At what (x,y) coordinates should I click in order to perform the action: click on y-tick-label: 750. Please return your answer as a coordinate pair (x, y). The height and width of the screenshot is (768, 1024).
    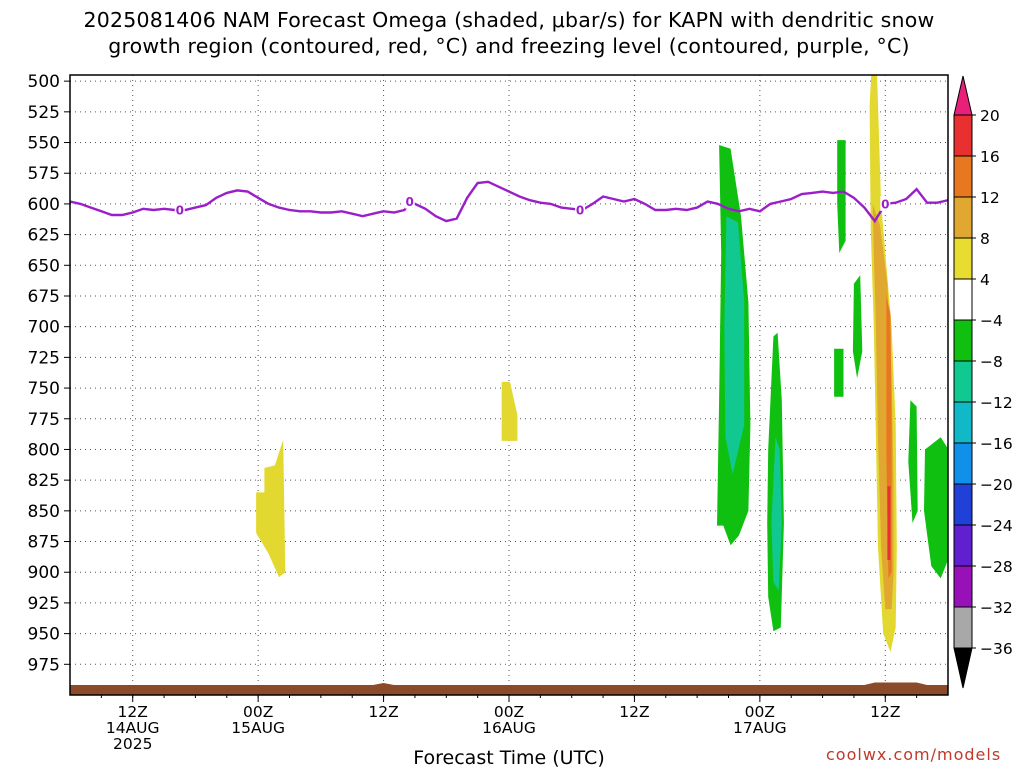
    Looking at the image, I should click on (44, 389).